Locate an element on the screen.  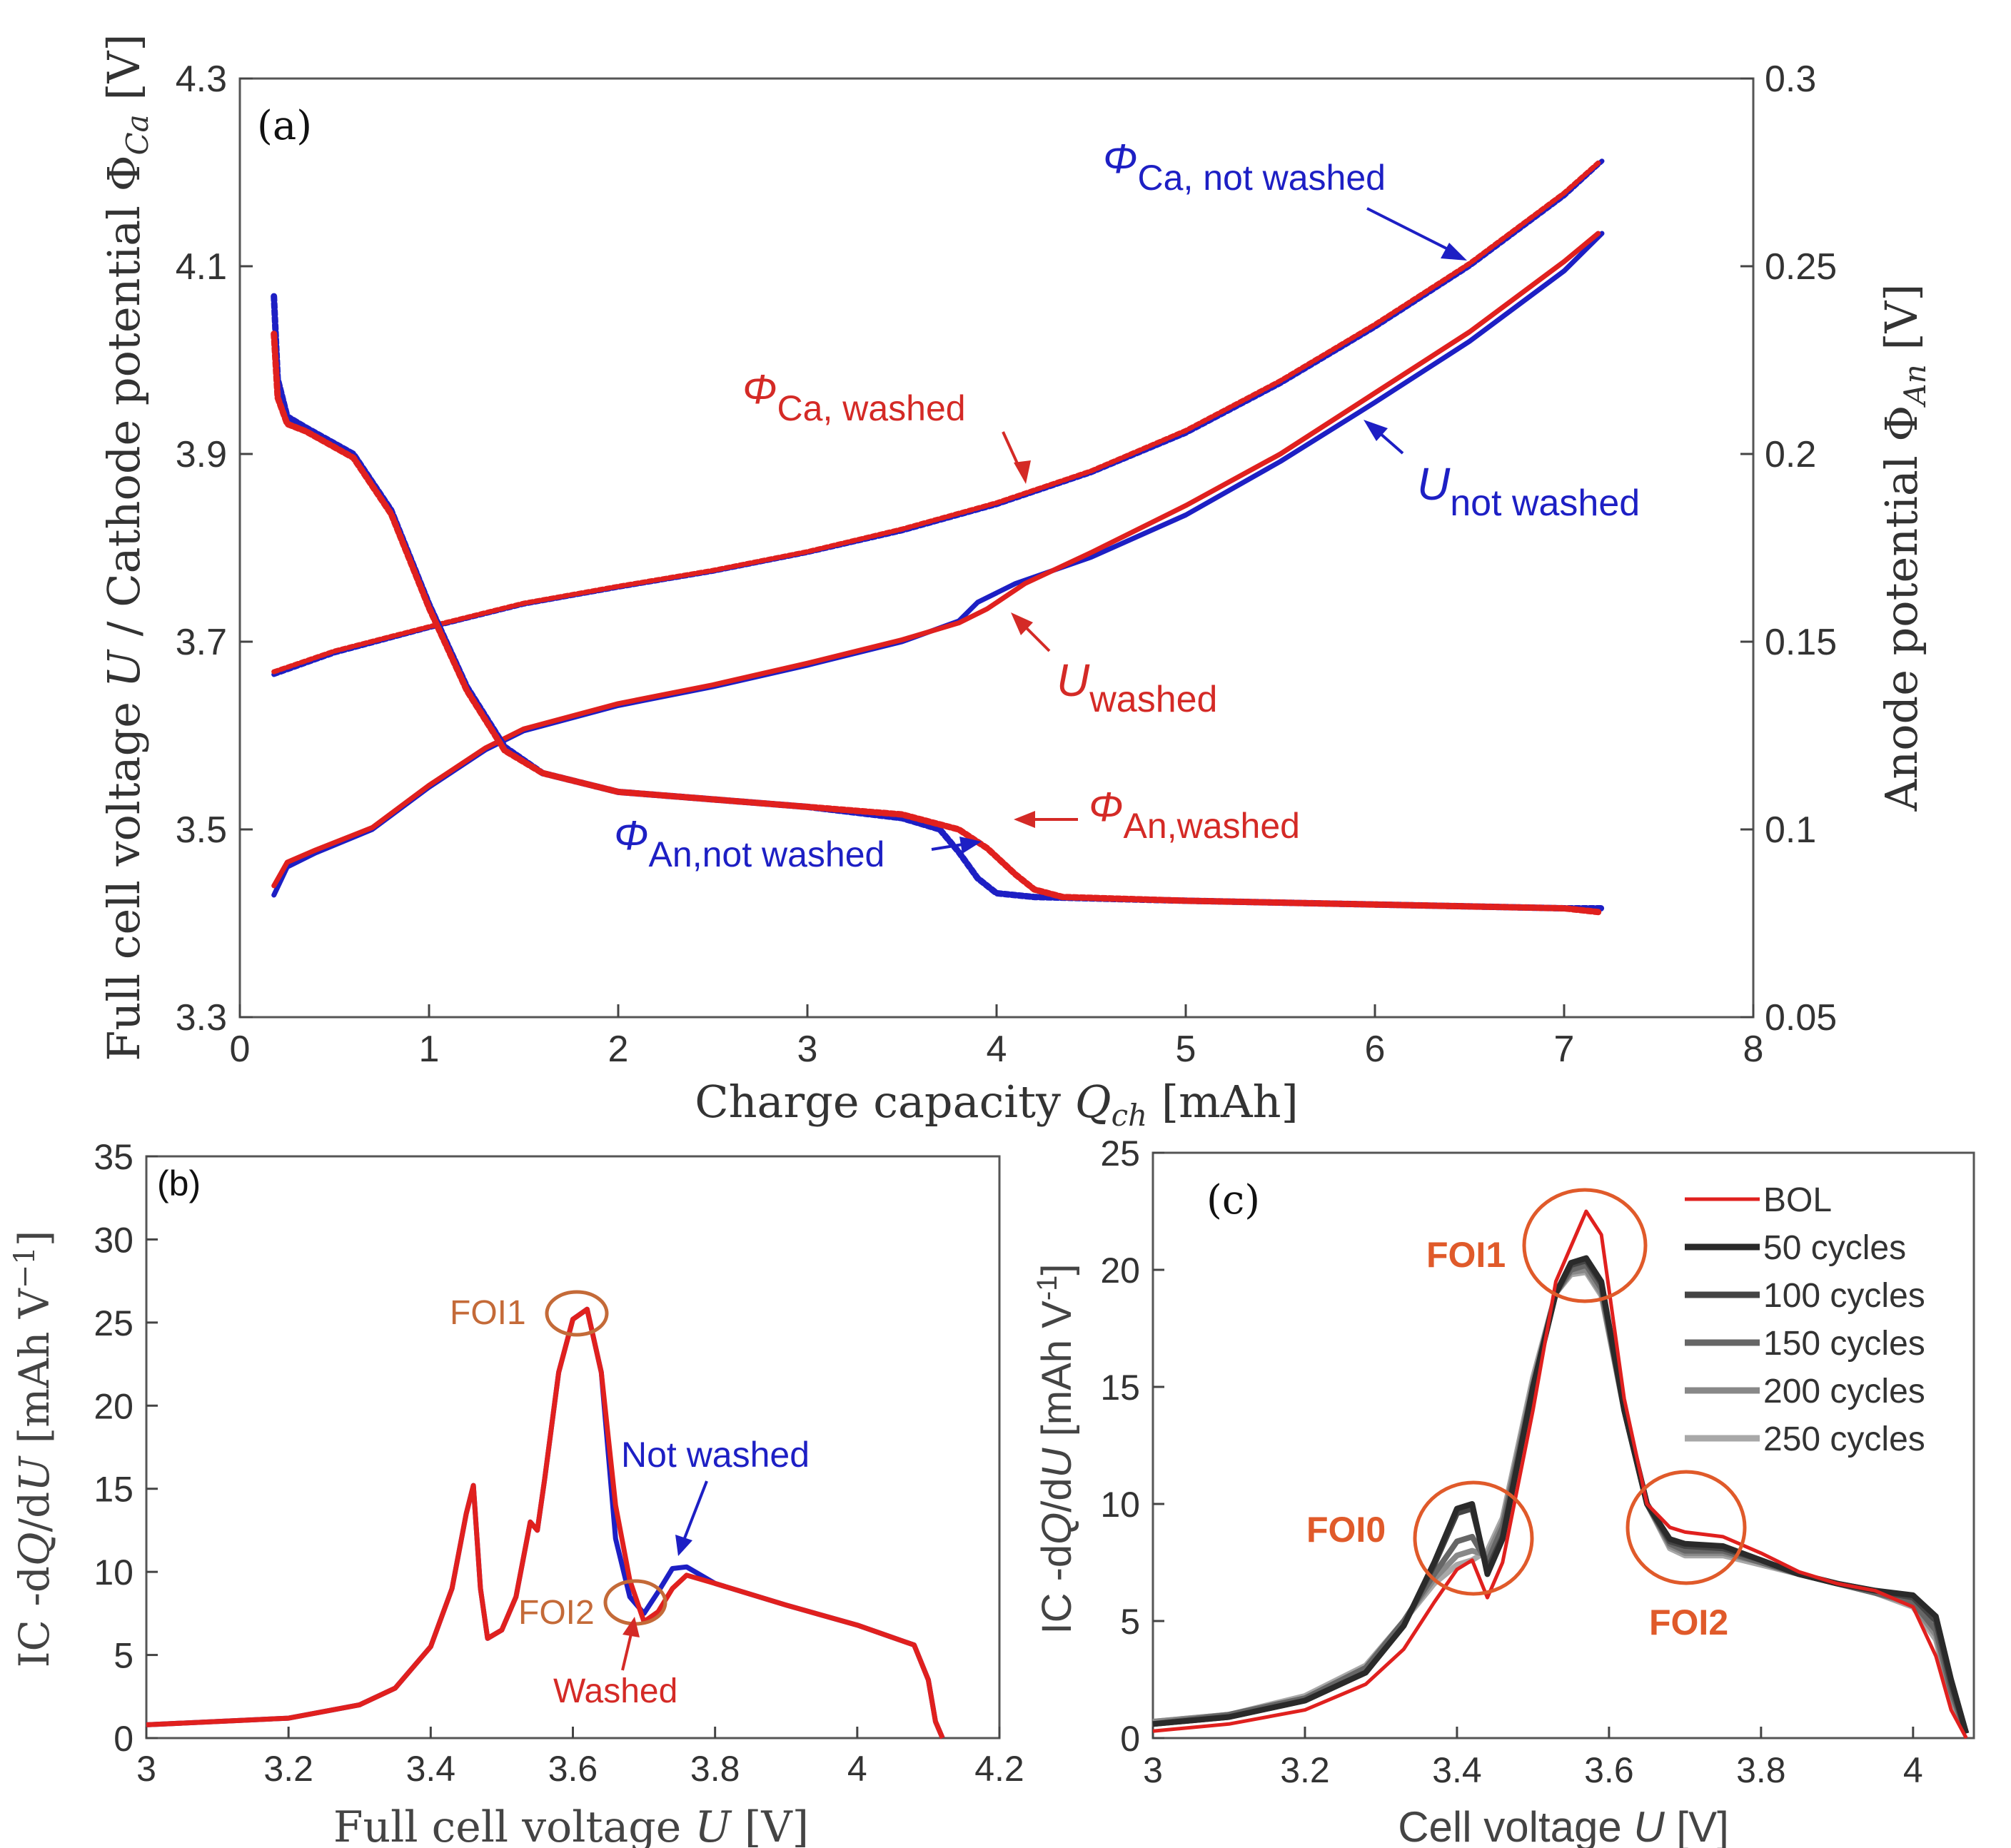
annot-ca-not-washed: ΦCa, not washed is located at coordinates (1244, 167).